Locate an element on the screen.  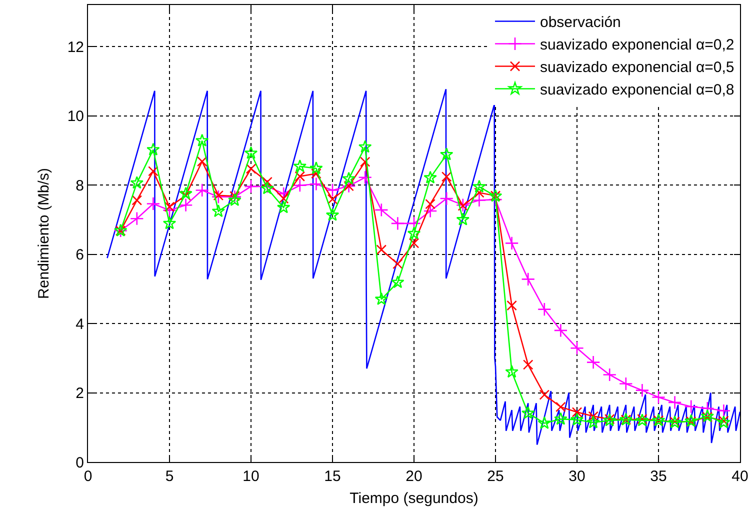
x-tick-label: 25 is located at coordinates (495, 476).